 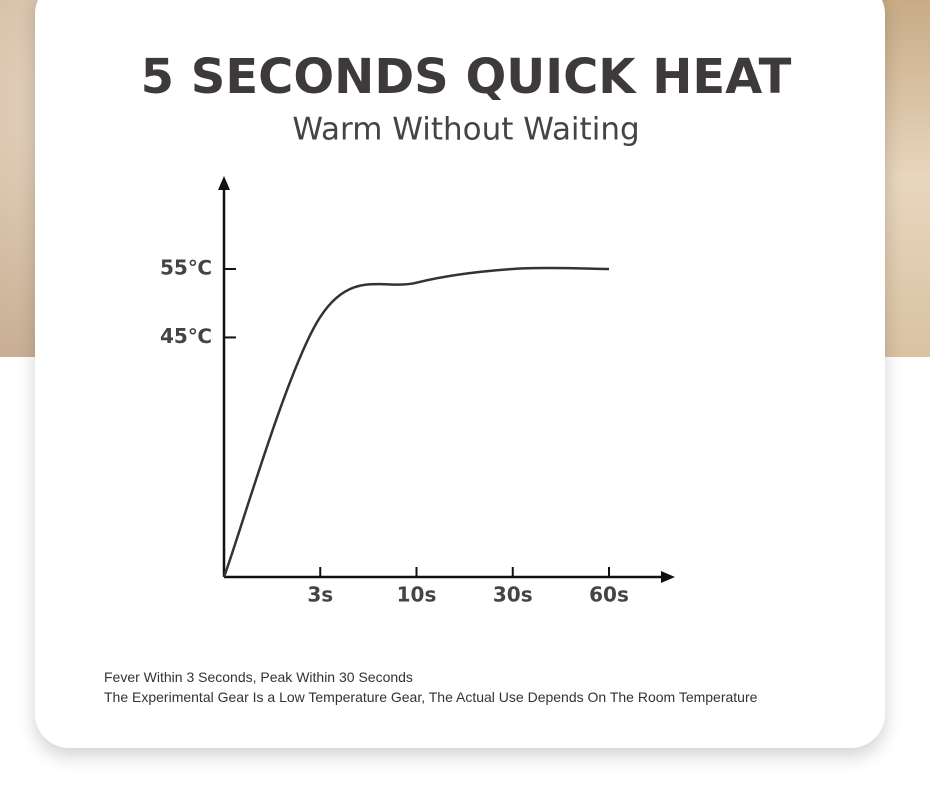 I want to click on x-tick-label: 3s, so click(x=320, y=595).